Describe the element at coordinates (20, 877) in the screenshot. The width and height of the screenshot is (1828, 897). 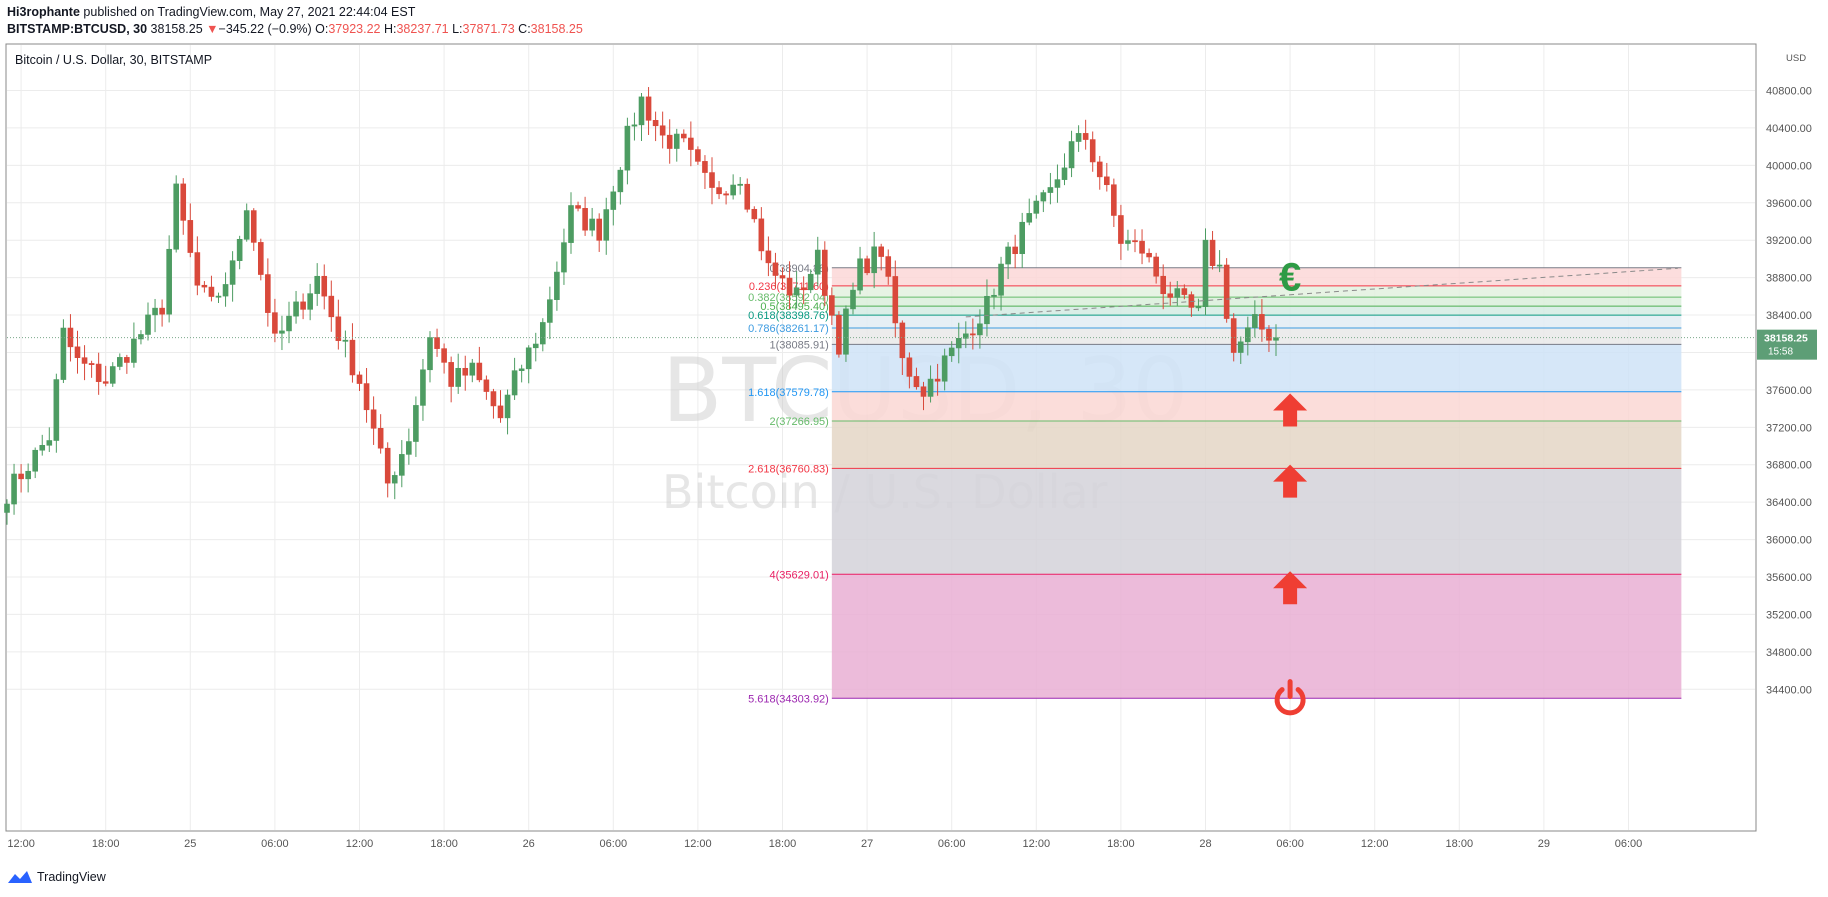
I see `tradingview-logo-icon` at that location.